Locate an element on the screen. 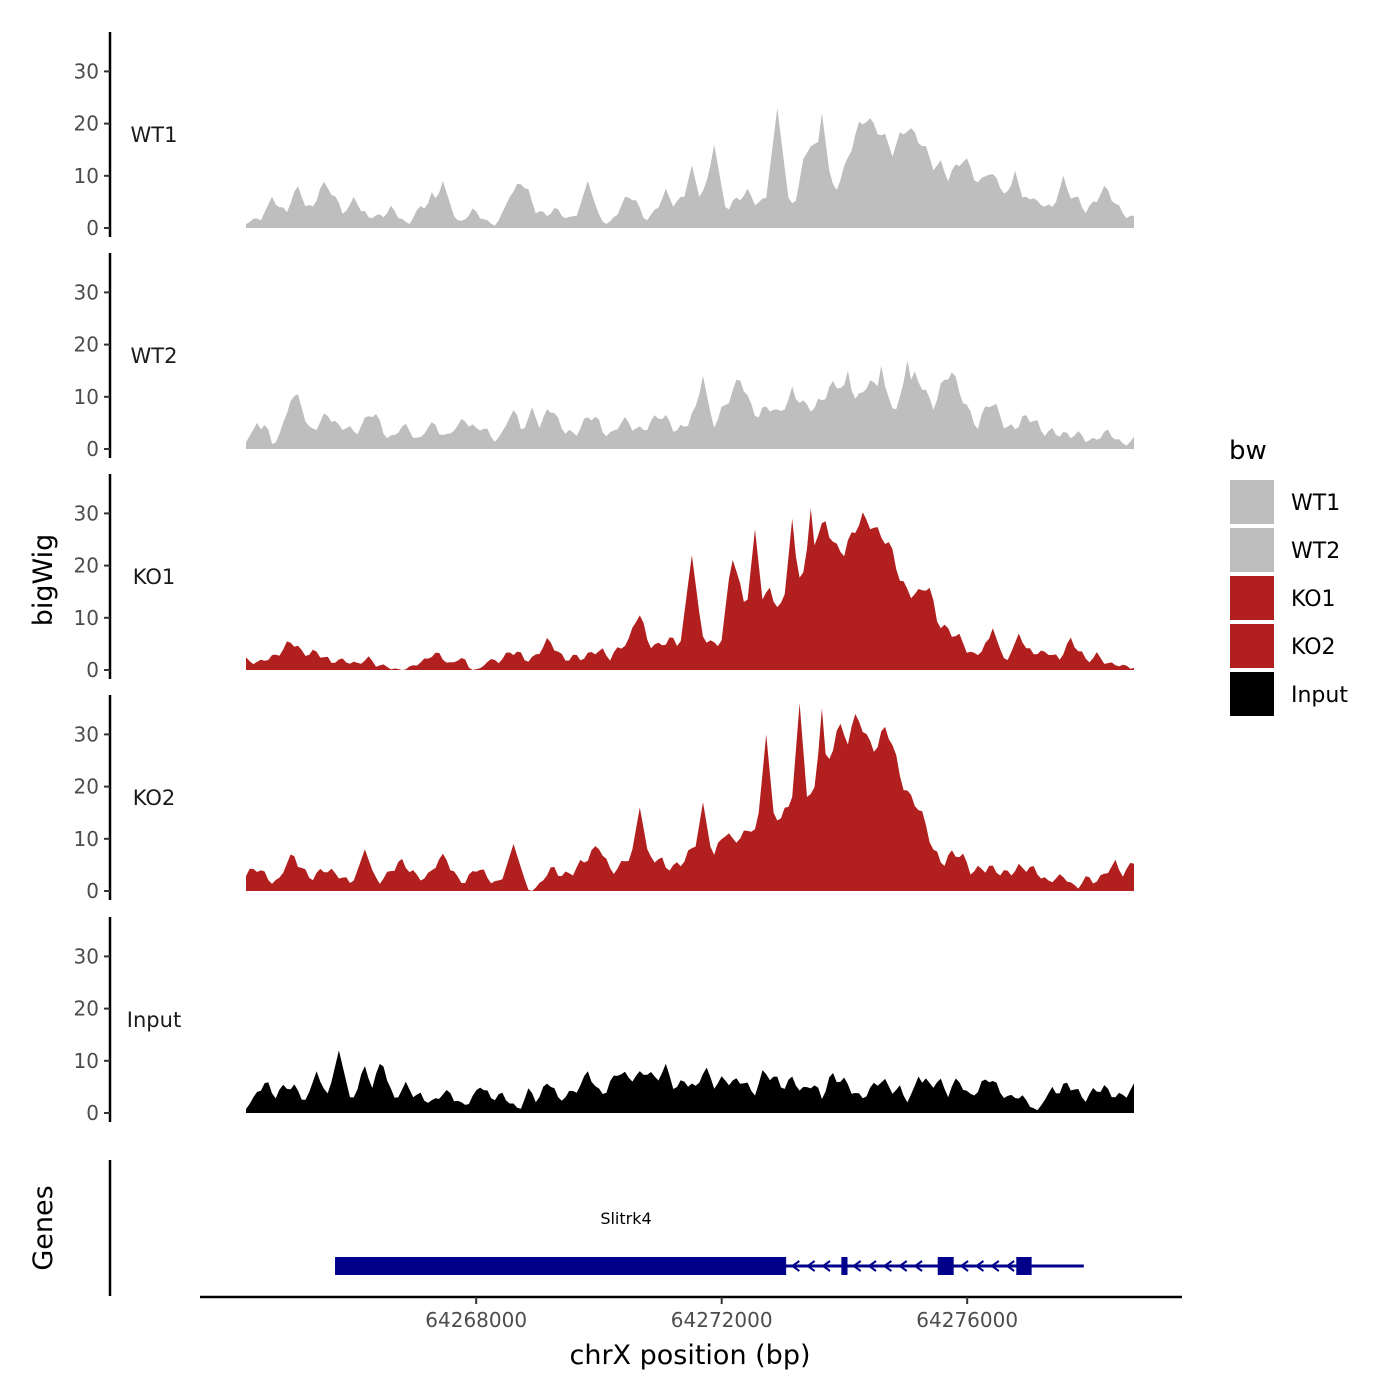 The width and height of the screenshot is (1400, 1400). track-wt1: 0 10 20 30 WT1 is located at coordinates (604, 136).